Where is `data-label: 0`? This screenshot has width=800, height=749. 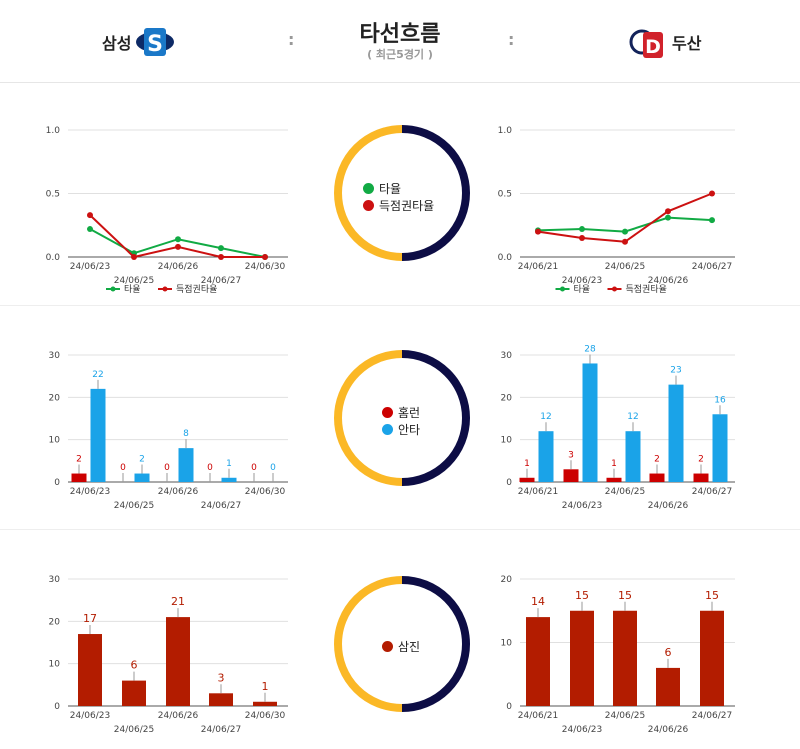 data-label: 0 is located at coordinates (123, 468).